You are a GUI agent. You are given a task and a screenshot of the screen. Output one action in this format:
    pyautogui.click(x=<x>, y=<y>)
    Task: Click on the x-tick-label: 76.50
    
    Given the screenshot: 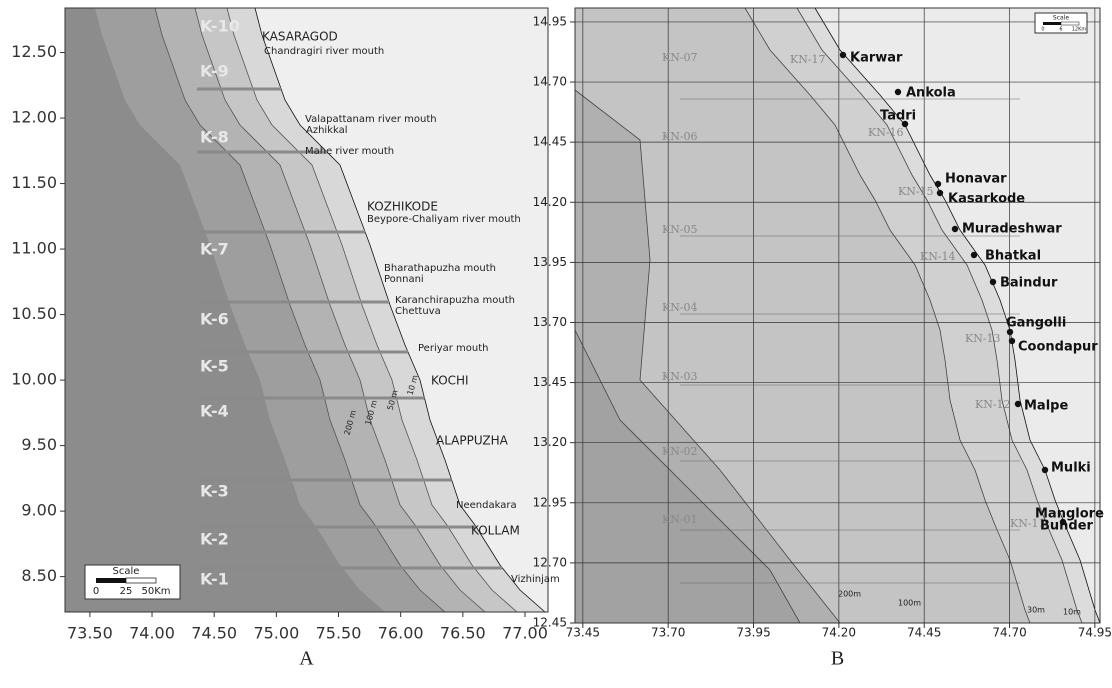 What is the action you would take?
    pyautogui.click(x=463, y=633)
    